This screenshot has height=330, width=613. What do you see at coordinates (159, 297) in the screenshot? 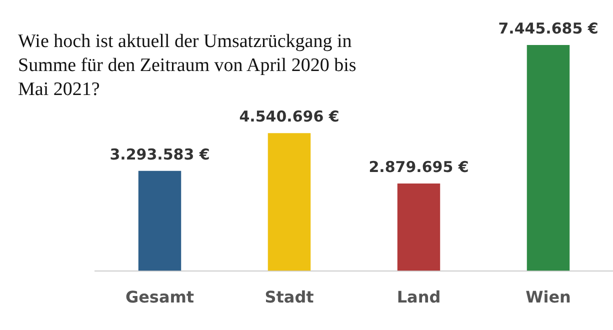
I see `x-tick-label: Gesamt` at bounding box center [159, 297].